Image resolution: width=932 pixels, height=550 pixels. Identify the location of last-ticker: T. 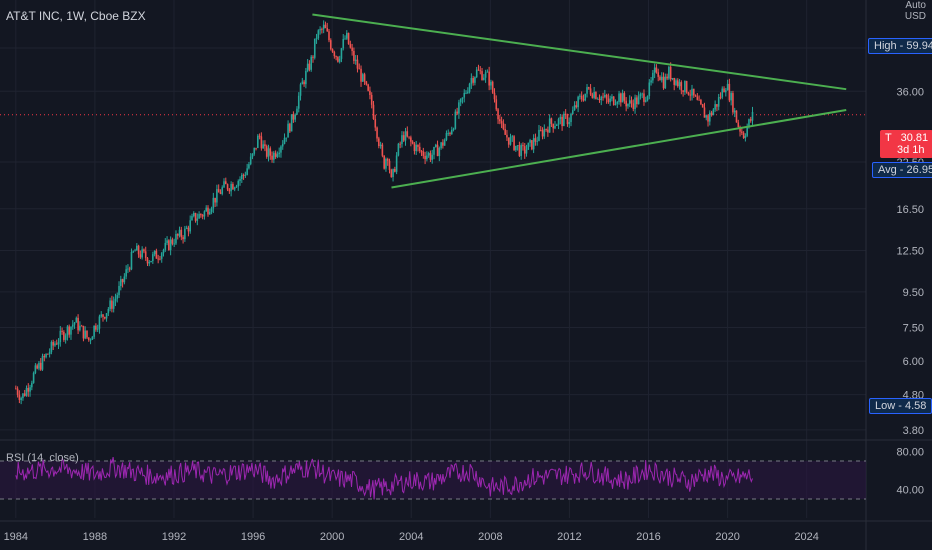
(888, 138).